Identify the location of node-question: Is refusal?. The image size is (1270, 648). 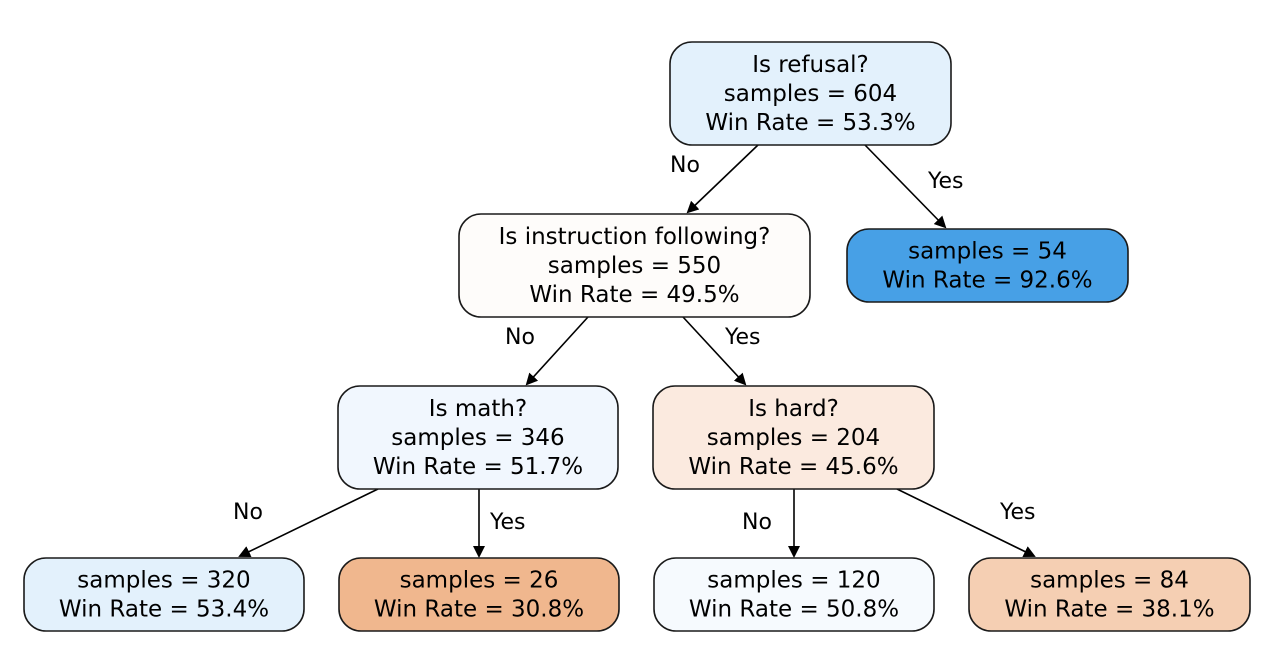
(810, 65).